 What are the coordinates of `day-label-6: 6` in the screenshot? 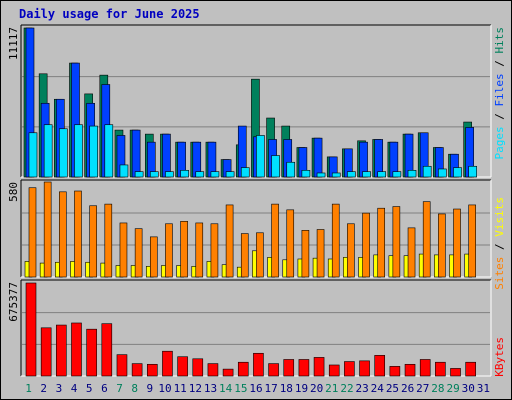 It's located at (104, 388).